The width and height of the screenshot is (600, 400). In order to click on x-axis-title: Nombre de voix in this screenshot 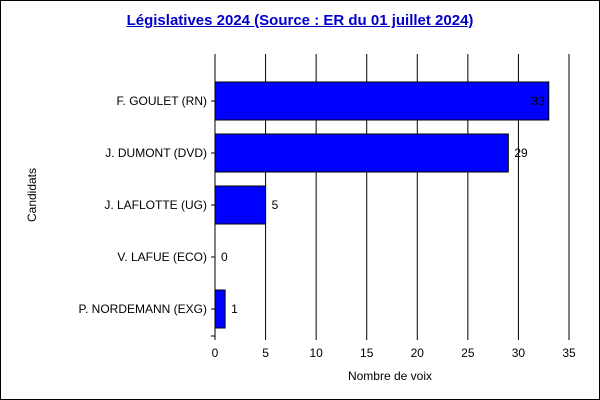, I will do `click(390, 376)`.